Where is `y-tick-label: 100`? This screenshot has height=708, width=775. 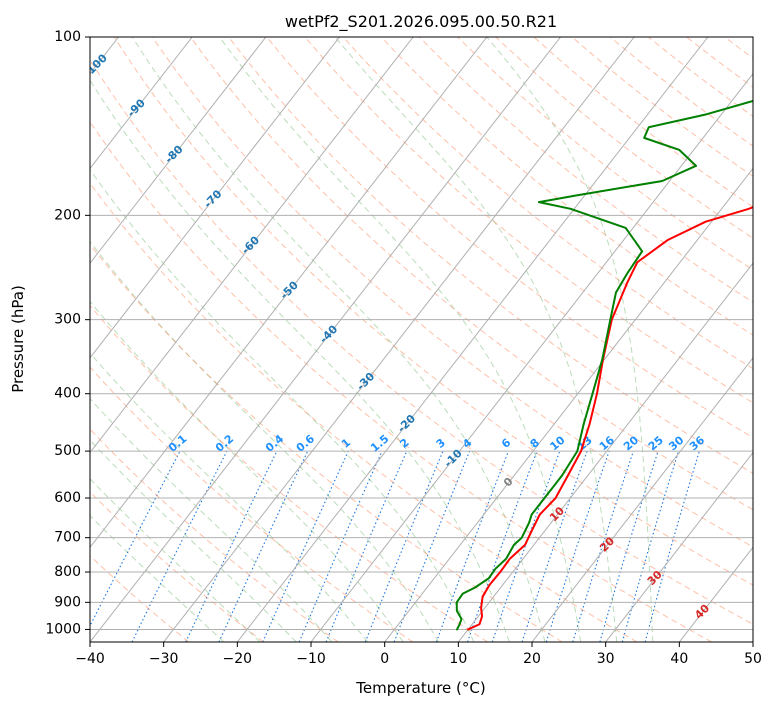 y-tick-label: 100 is located at coordinates (67, 37).